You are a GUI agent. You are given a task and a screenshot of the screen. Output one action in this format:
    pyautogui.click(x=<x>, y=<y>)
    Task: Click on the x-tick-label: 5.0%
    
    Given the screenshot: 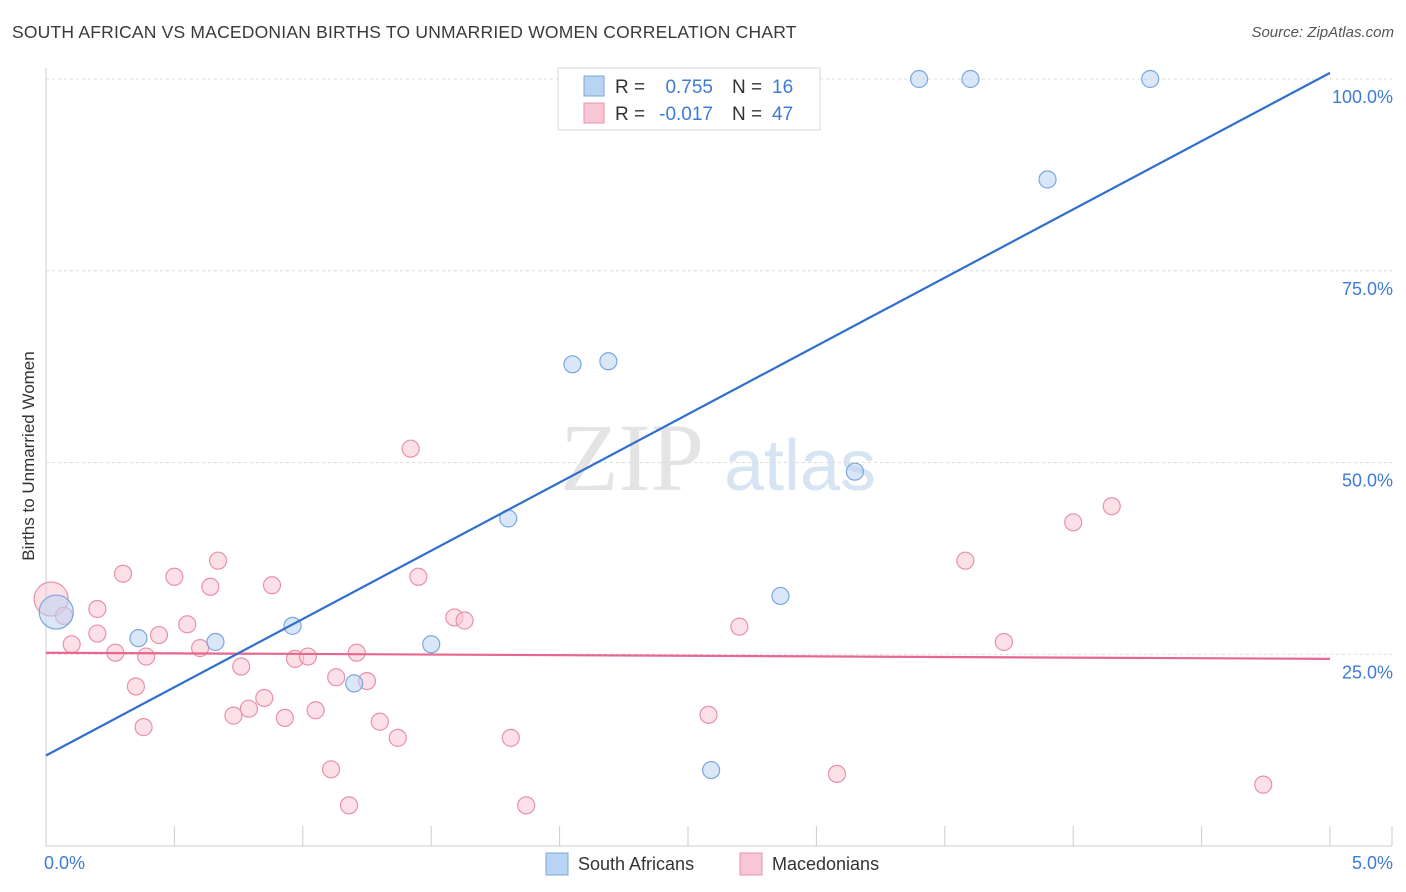 What is the action you would take?
    pyautogui.click(x=1372, y=863)
    